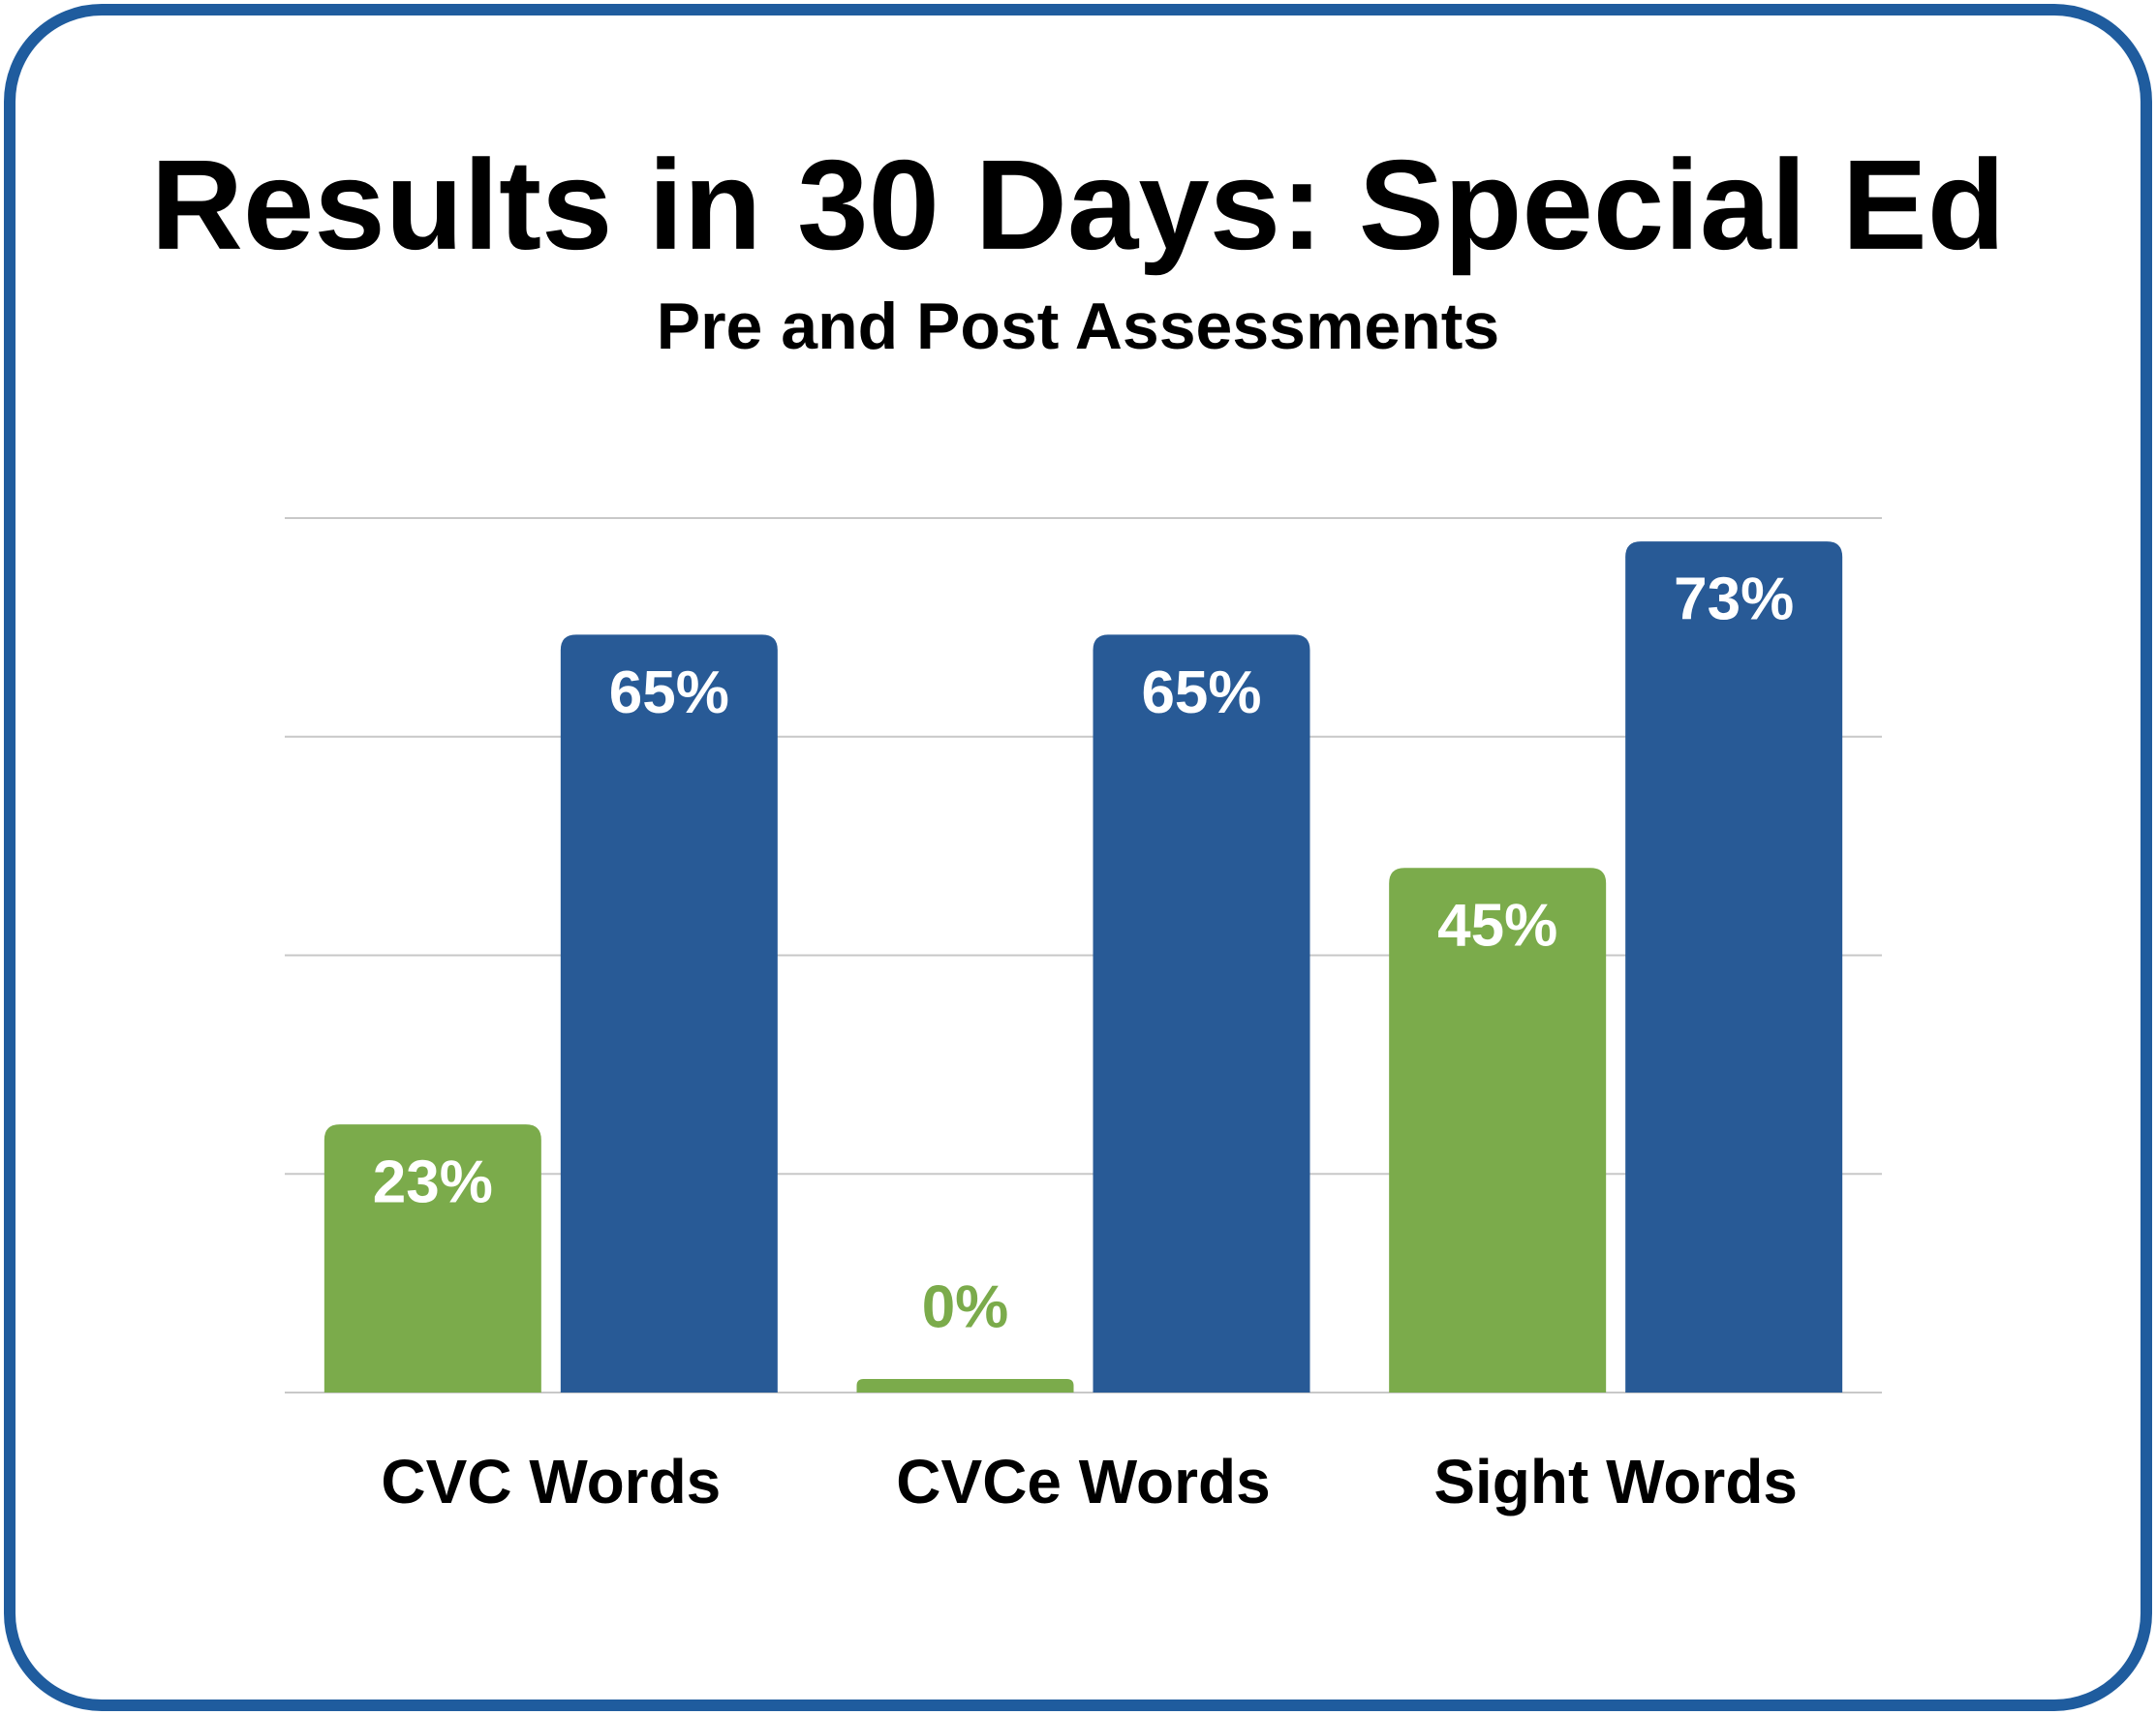 This screenshot has width=2156, height=1715. I want to click on x-tick-label: CVCe Words, so click(1083, 1481).